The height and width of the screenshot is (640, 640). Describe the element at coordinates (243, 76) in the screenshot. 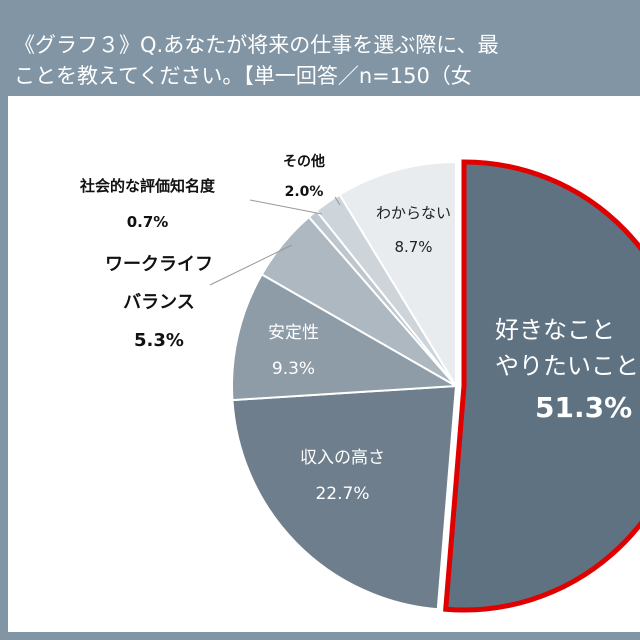

I see `title-line-2: ことを教えてください。【単一回答／n=150（女` at that location.